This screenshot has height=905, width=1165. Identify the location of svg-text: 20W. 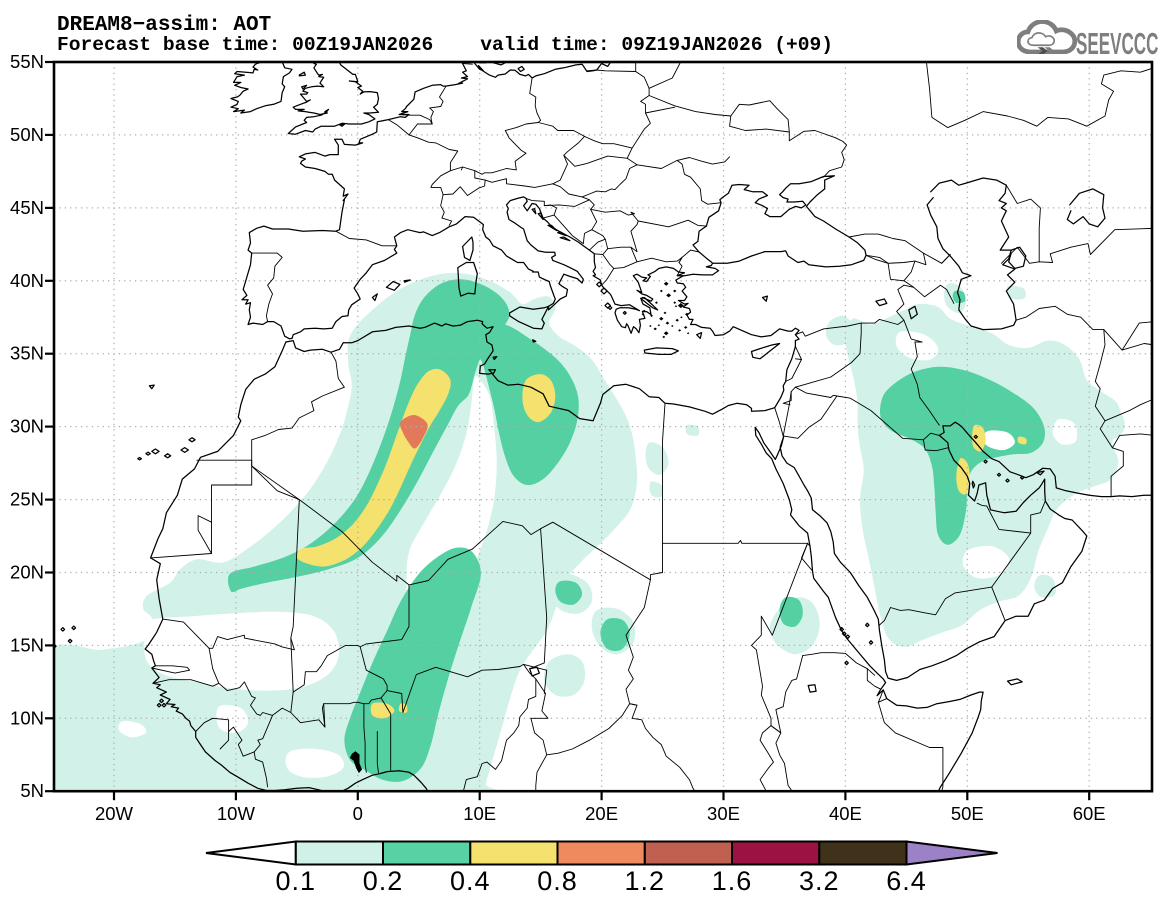
(114, 813).